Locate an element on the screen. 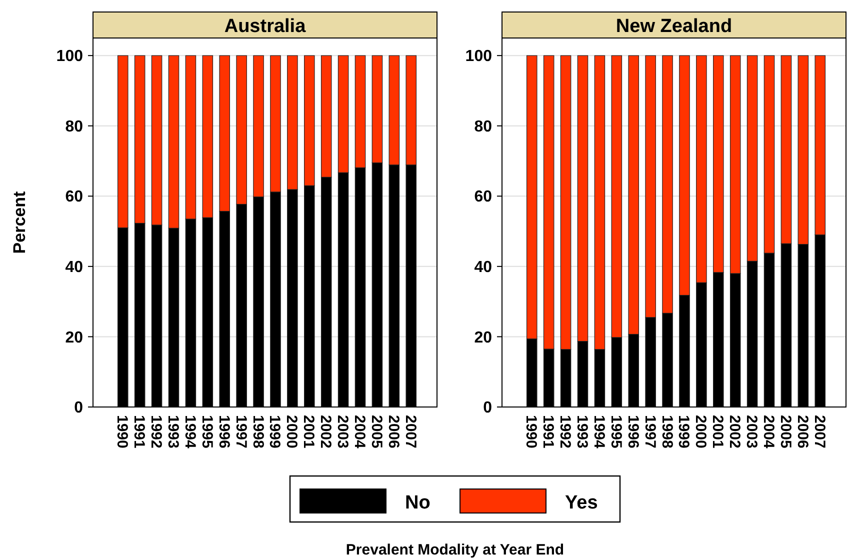 The width and height of the screenshot is (850, 560). legend-label: No is located at coordinates (417, 503).